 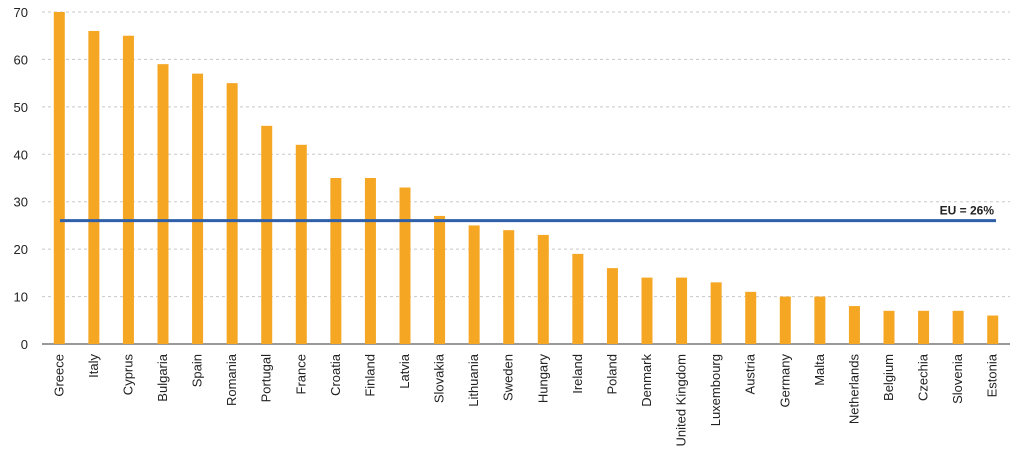 What do you see at coordinates (59, 178) in the screenshot?
I see `bar-greece` at bounding box center [59, 178].